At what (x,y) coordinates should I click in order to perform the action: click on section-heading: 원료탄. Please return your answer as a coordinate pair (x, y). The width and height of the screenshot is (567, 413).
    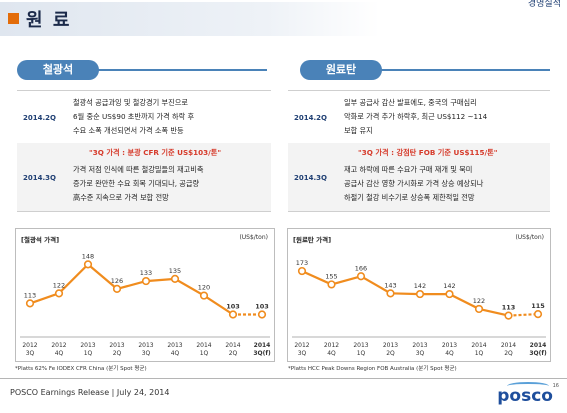
    Looking at the image, I should click on (341, 70).